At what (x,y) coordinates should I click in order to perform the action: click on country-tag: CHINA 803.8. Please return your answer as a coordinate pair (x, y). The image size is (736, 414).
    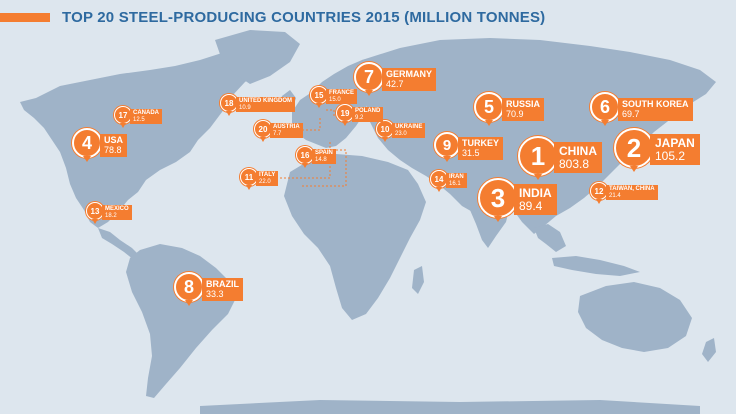
    Looking at the image, I should click on (578, 157).